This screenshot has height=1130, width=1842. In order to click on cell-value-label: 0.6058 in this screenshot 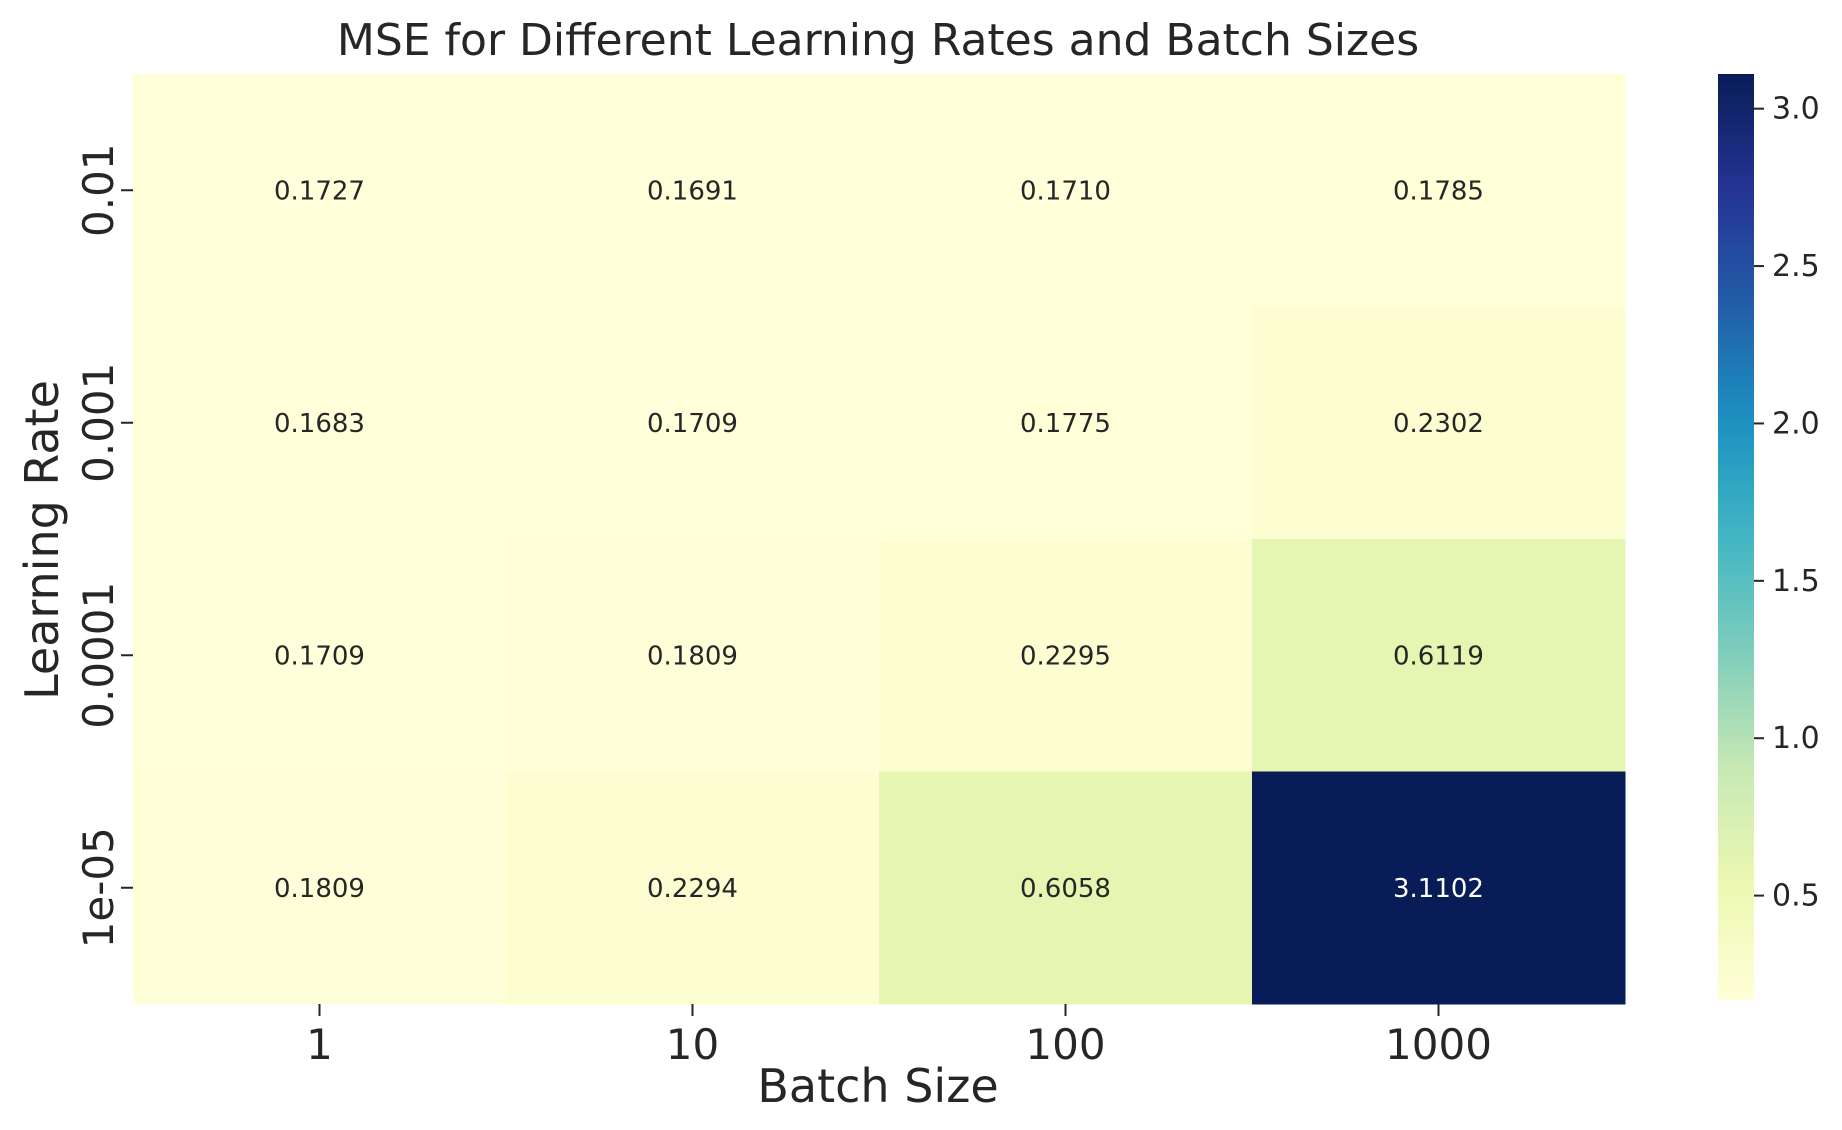, I will do `click(1065, 889)`.